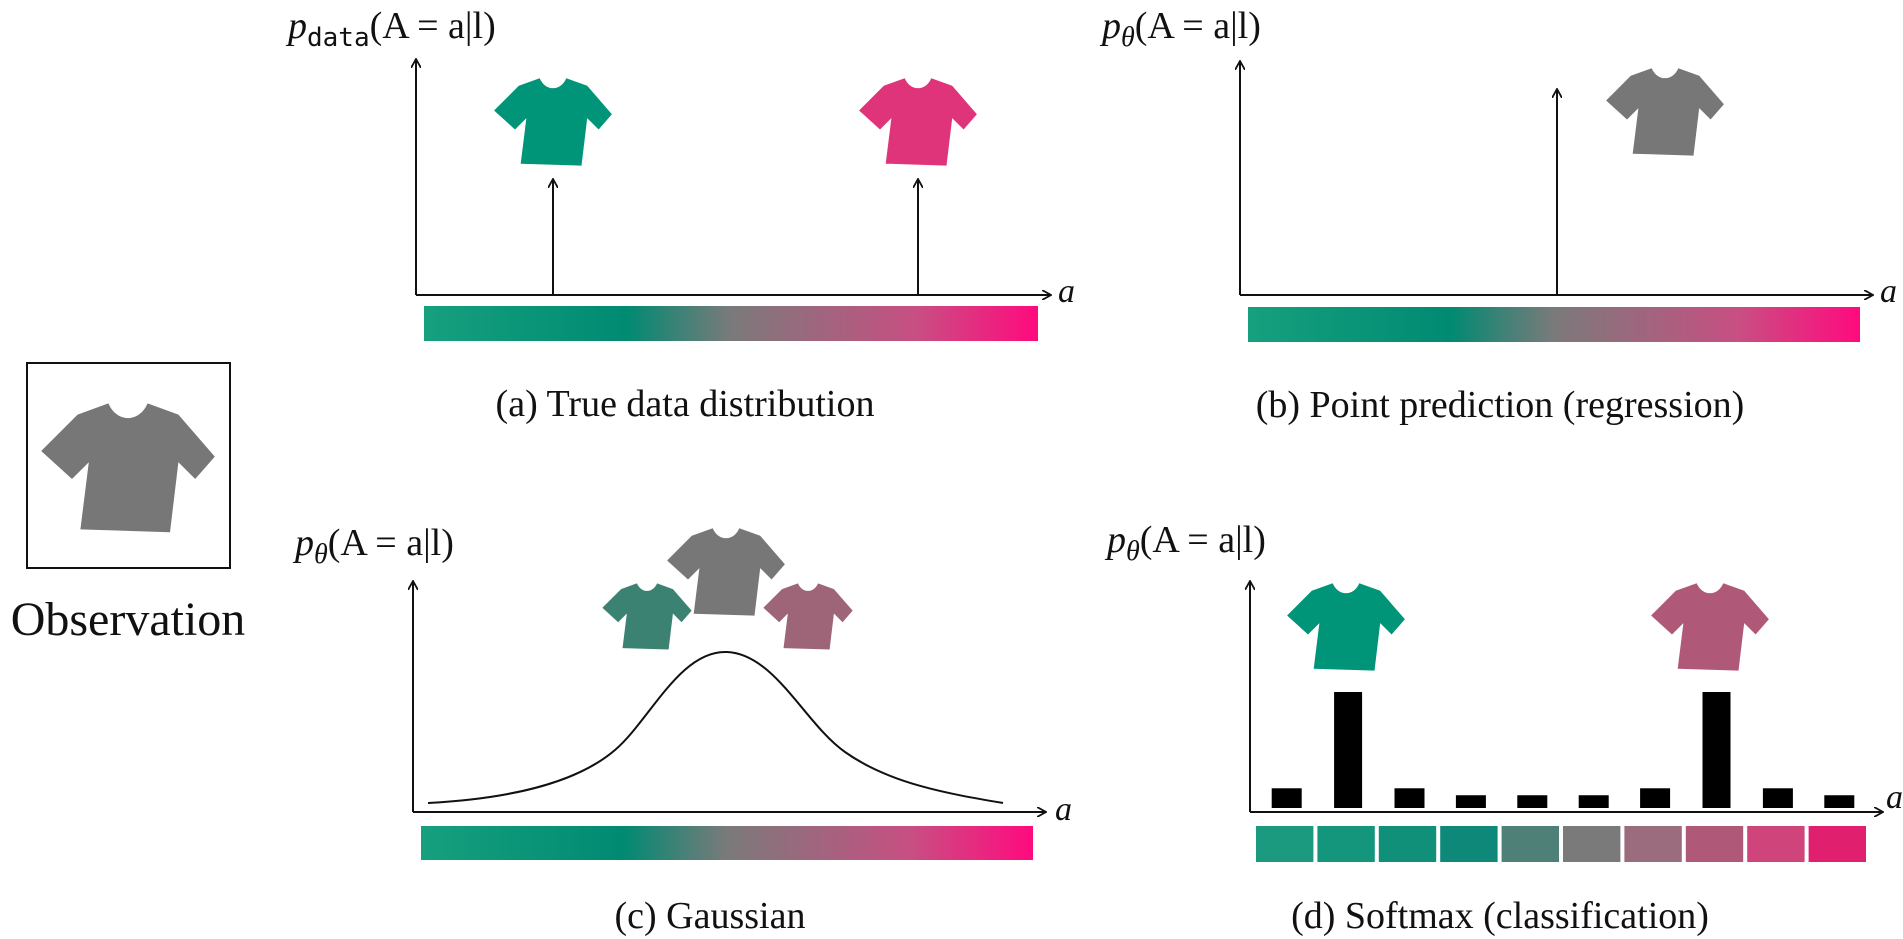 The height and width of the screenshot is (939, 1903). Describe the element at coordinates (685, 404) in the screenshot. I see `panel-a-caption: (a) True data distribution` at that location.